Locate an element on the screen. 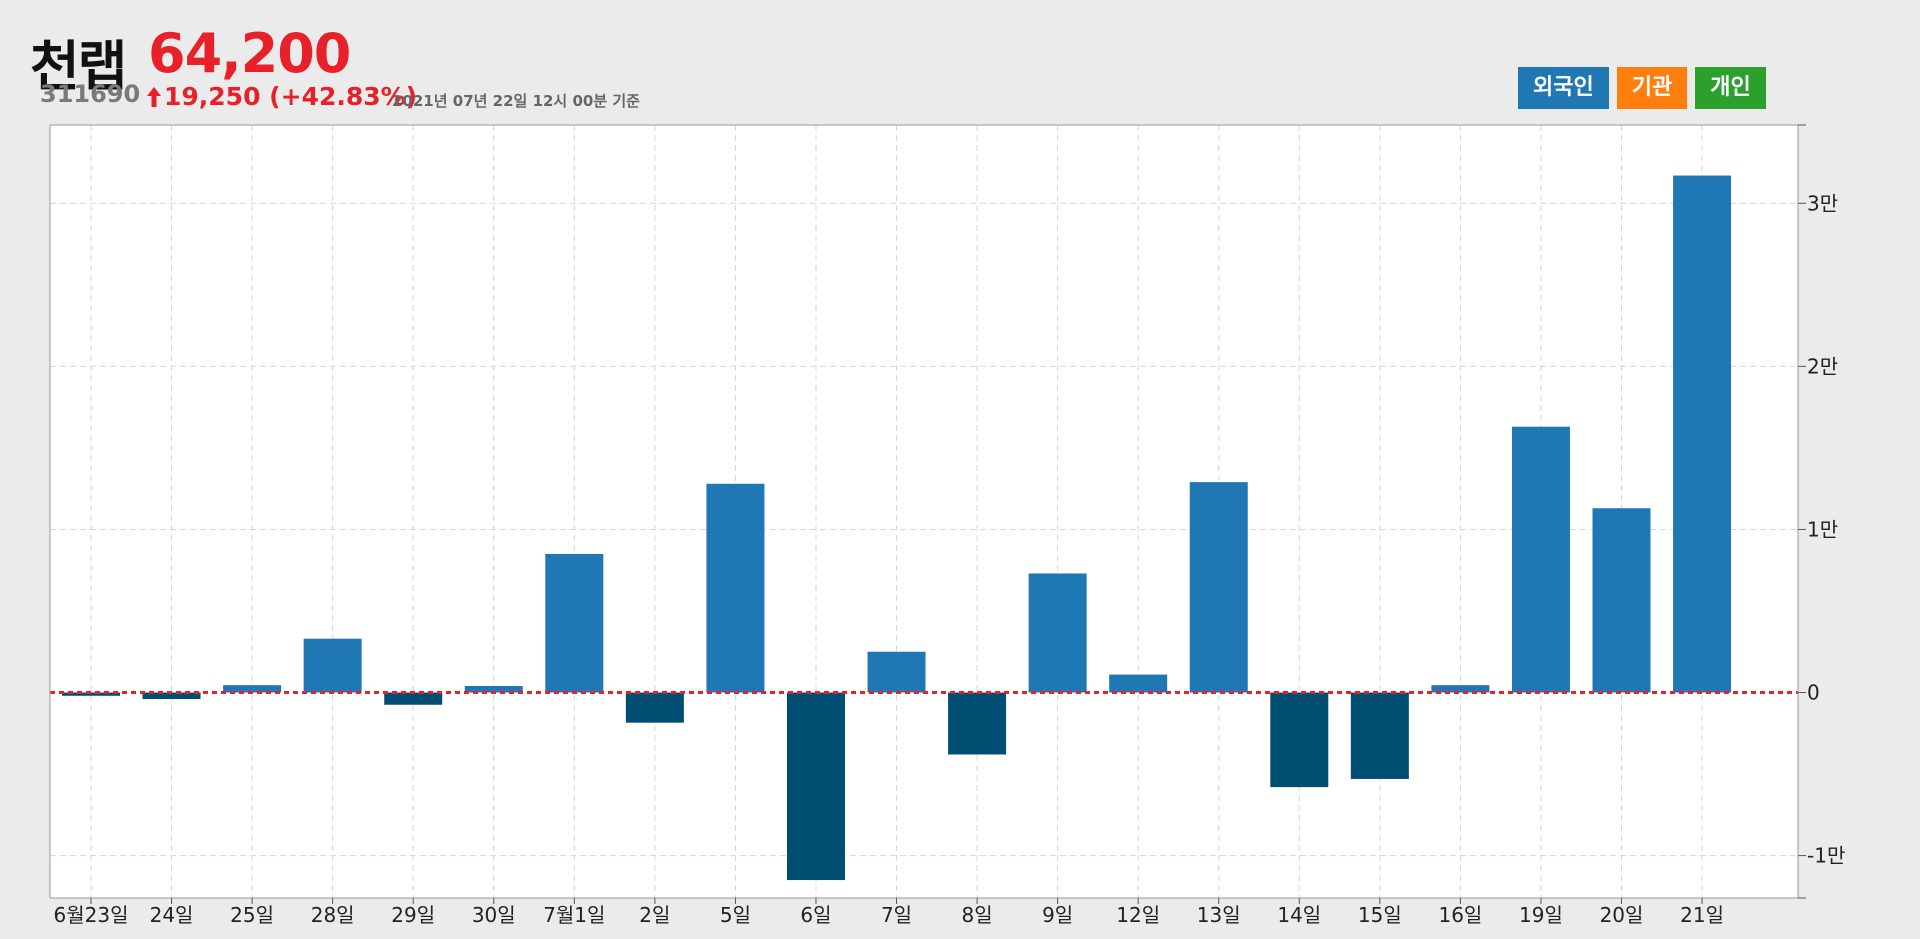  current-price: 64,200 is located at coordinates (249, 53).